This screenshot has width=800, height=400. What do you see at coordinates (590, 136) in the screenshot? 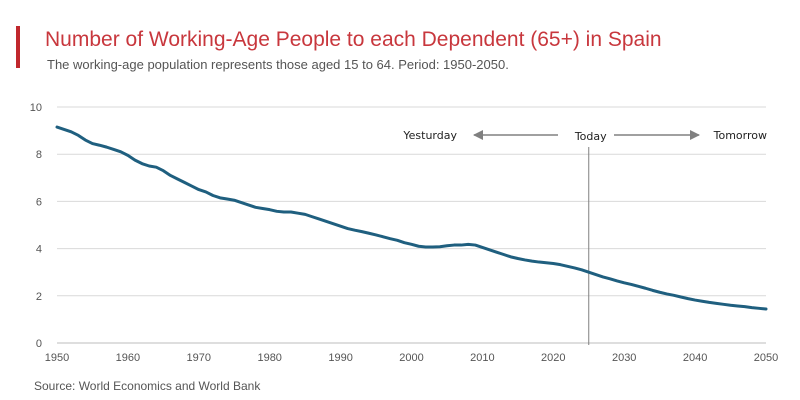
I see `today-label: Today` at bounding box center [590, 136].